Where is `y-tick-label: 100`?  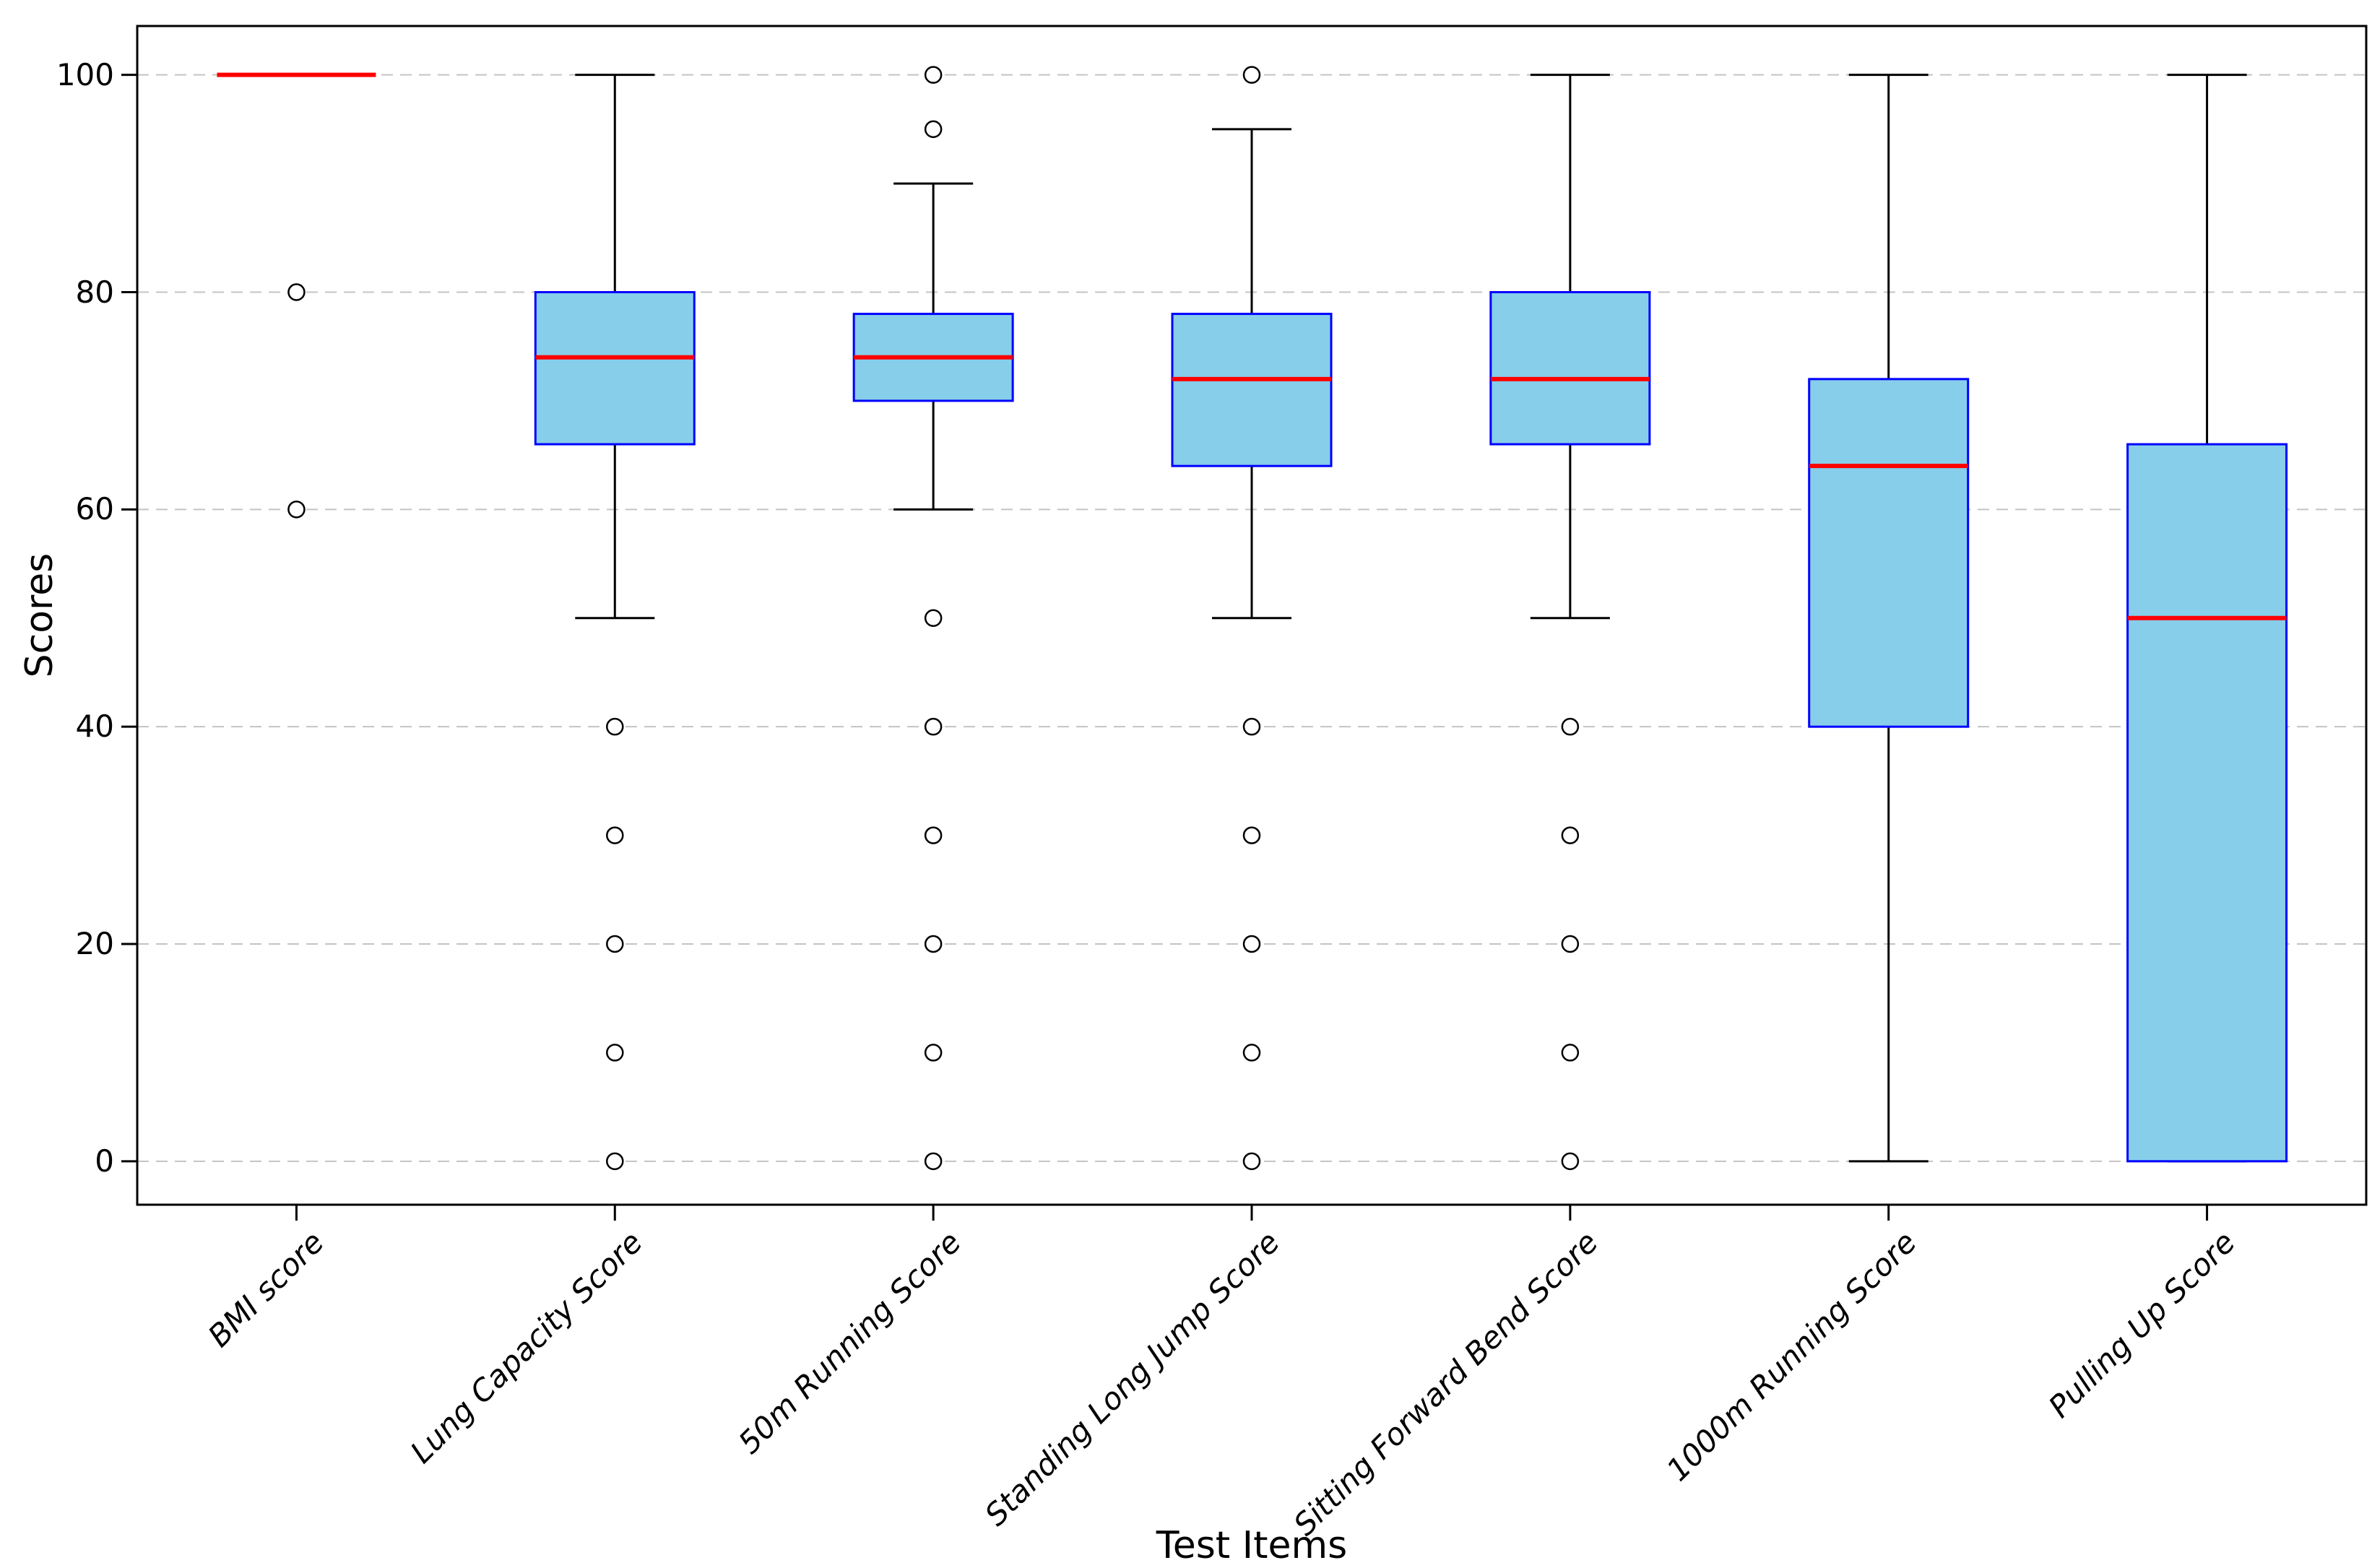 y-tick-label: 100 is located at coordinates (85, 74).